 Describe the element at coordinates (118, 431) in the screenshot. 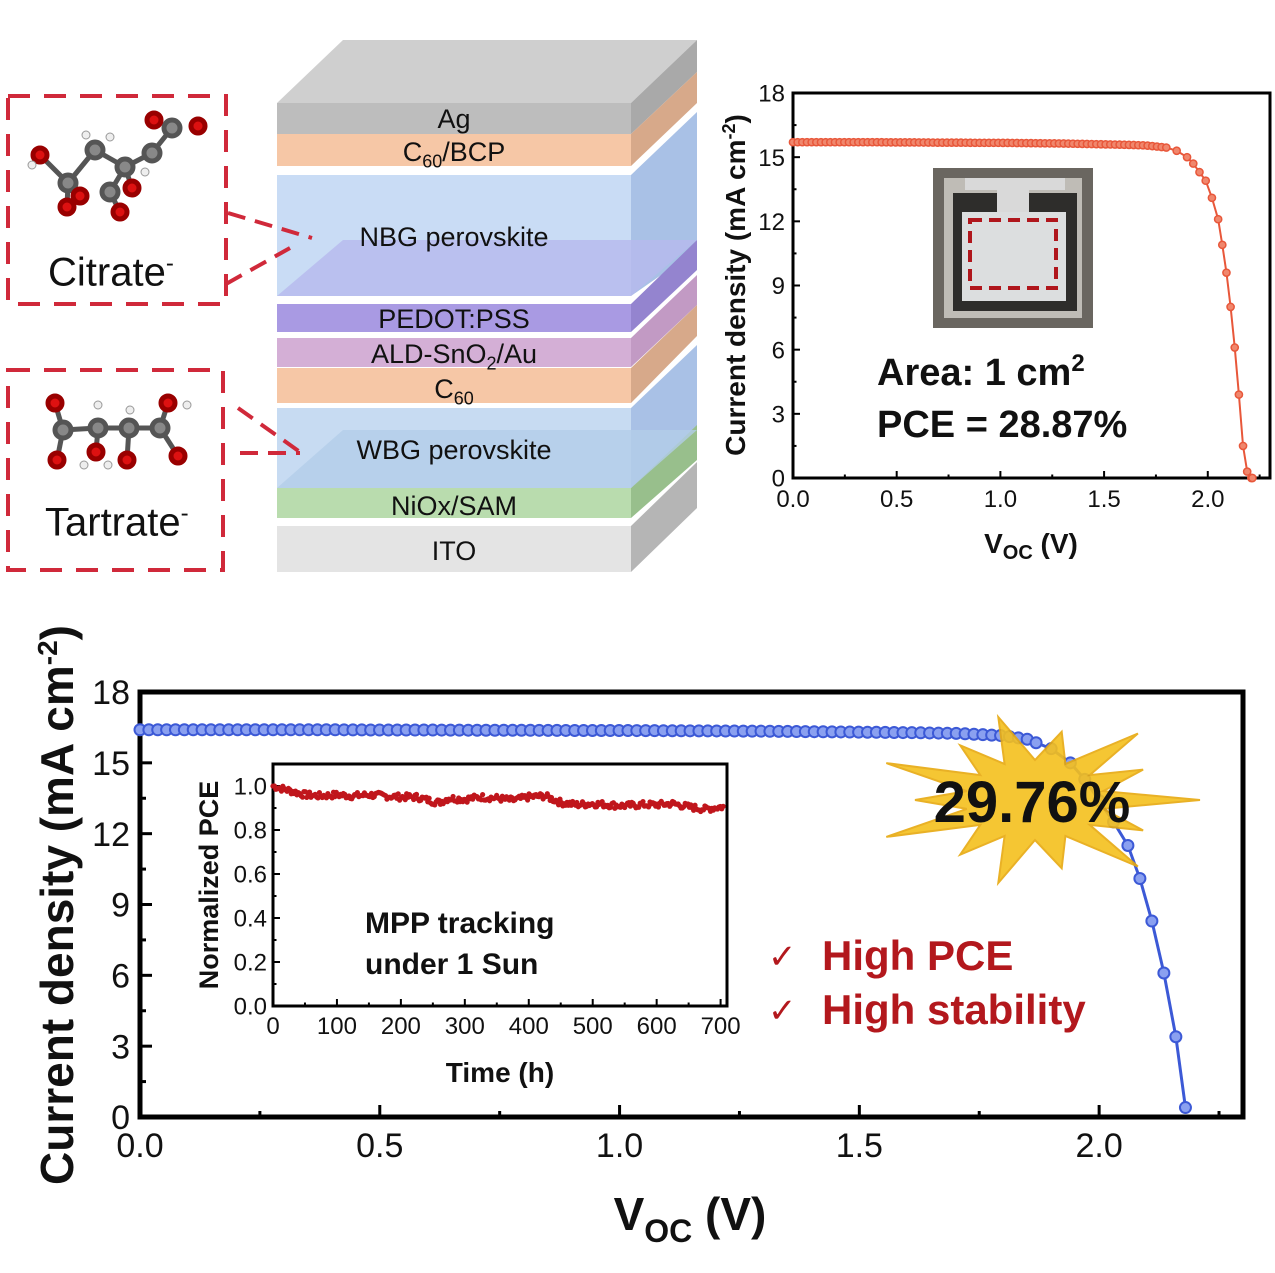

I see `tartrate-molecule-icon` at that location.